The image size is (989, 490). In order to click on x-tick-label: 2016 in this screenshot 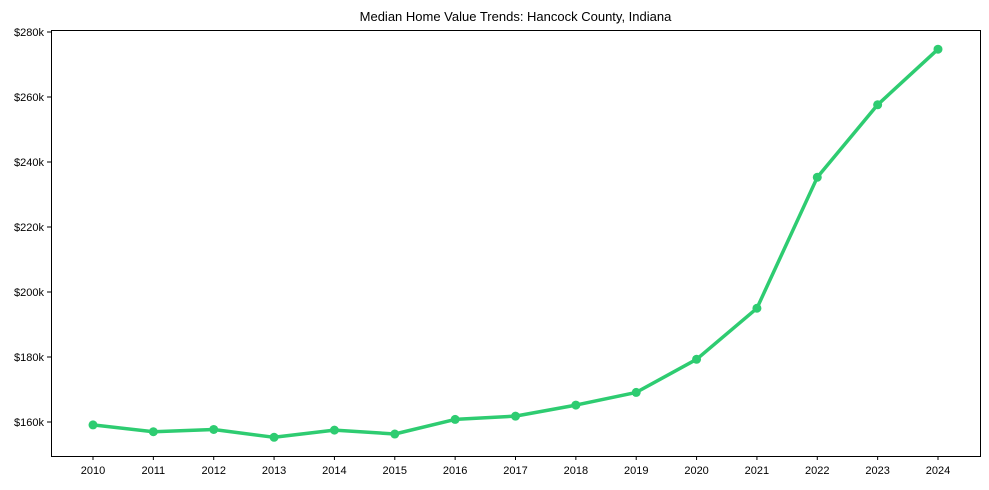, I will do `click(455, 471)`.